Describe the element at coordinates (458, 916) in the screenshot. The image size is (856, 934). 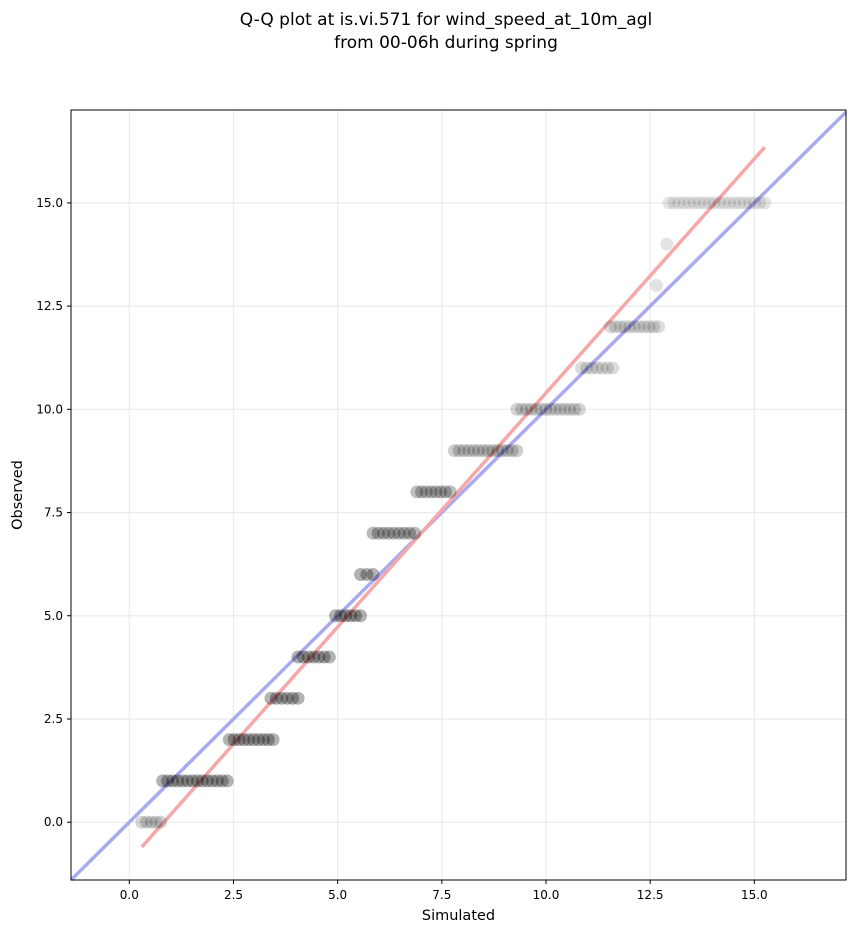
I see `x-axis-label: Simulated` at that location.